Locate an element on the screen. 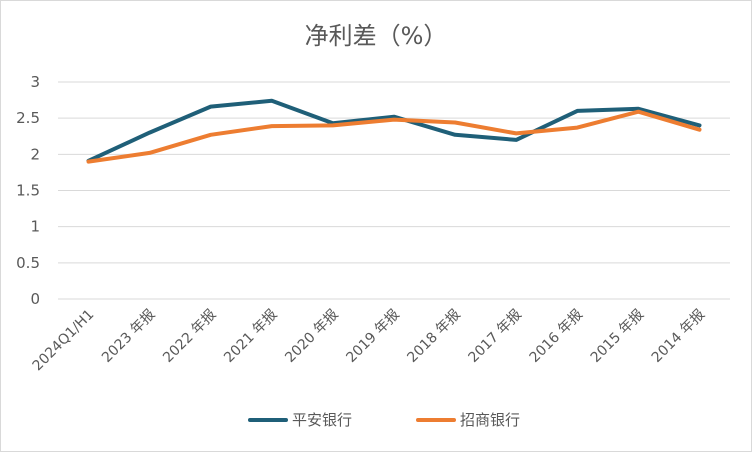 This screenshot has width=752, height=452. y-tick-label: 0 is located at coordinates (35, 299).